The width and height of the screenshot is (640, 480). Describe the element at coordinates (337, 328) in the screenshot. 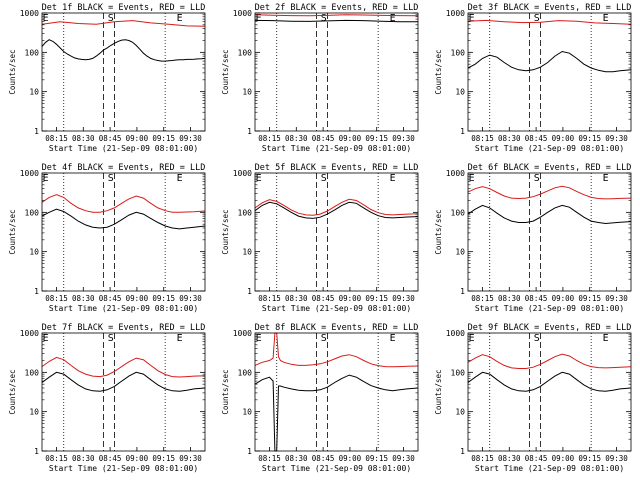

I see `panel-title: Det 8f BLACK = Events, RED = LLD` at that location.